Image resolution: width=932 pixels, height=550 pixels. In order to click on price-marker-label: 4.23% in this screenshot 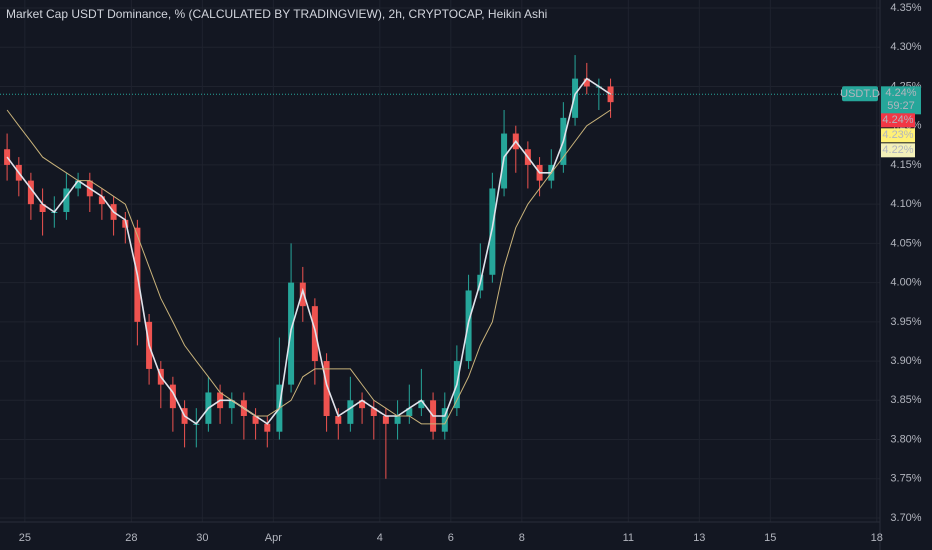, I will do `click(897, 135)`.